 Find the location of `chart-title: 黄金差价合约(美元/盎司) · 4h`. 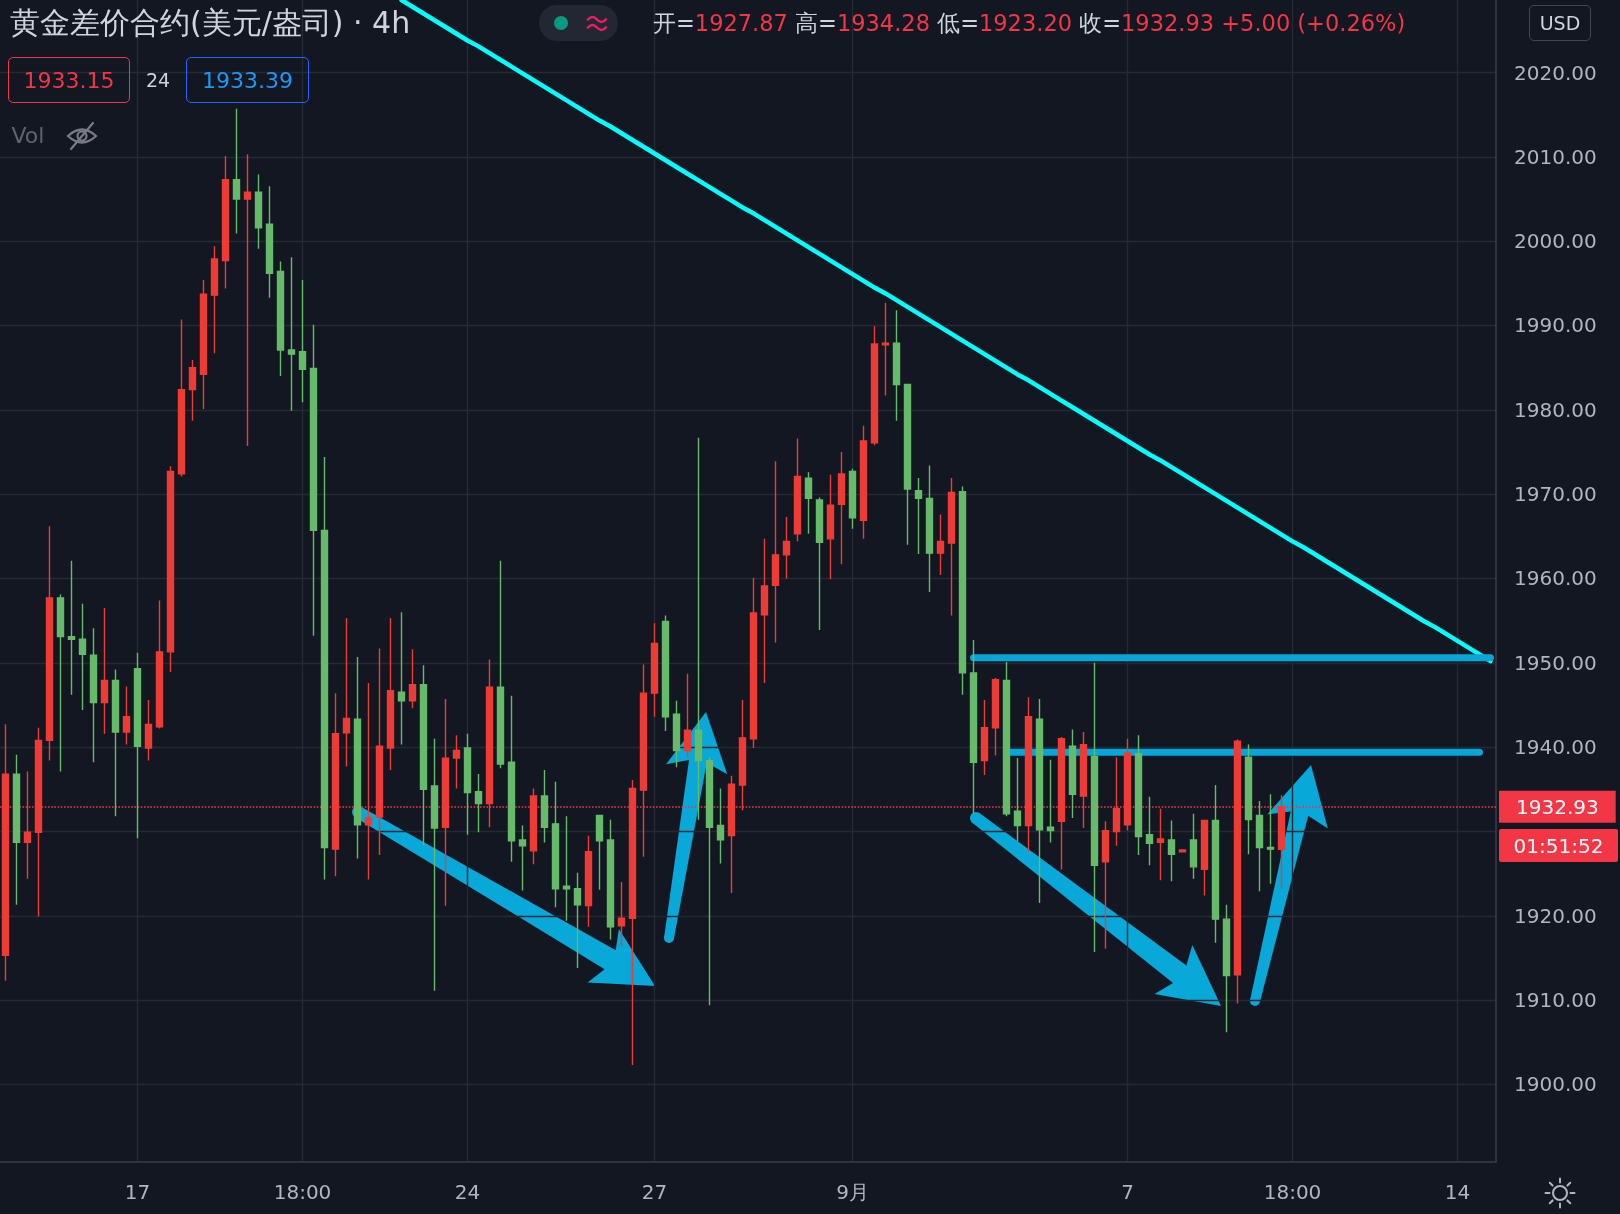

chart-title: 黄金差价合约(美元/盎司) · 4h is located at coordinates (210, 23).